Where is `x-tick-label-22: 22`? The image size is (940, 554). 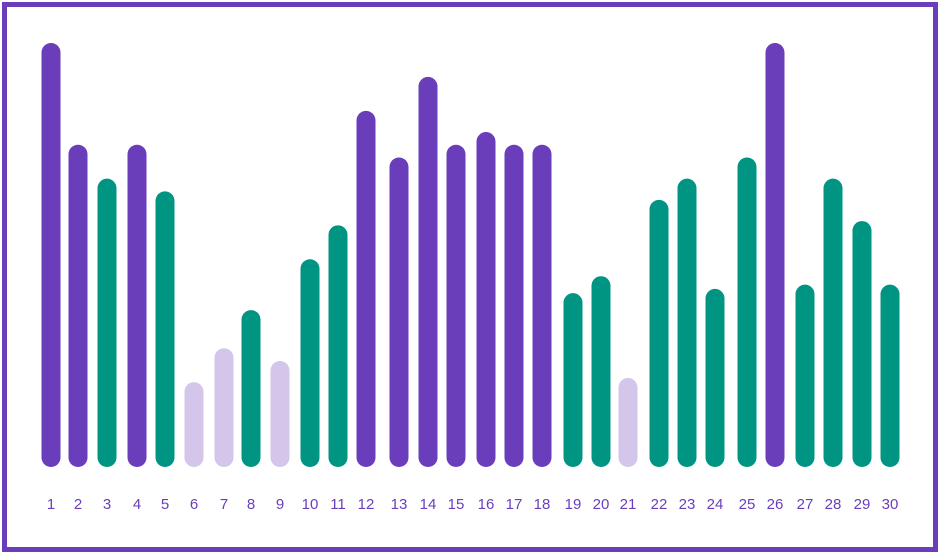
x-tick-label-22: 22 is located at coordinates (659, 504).